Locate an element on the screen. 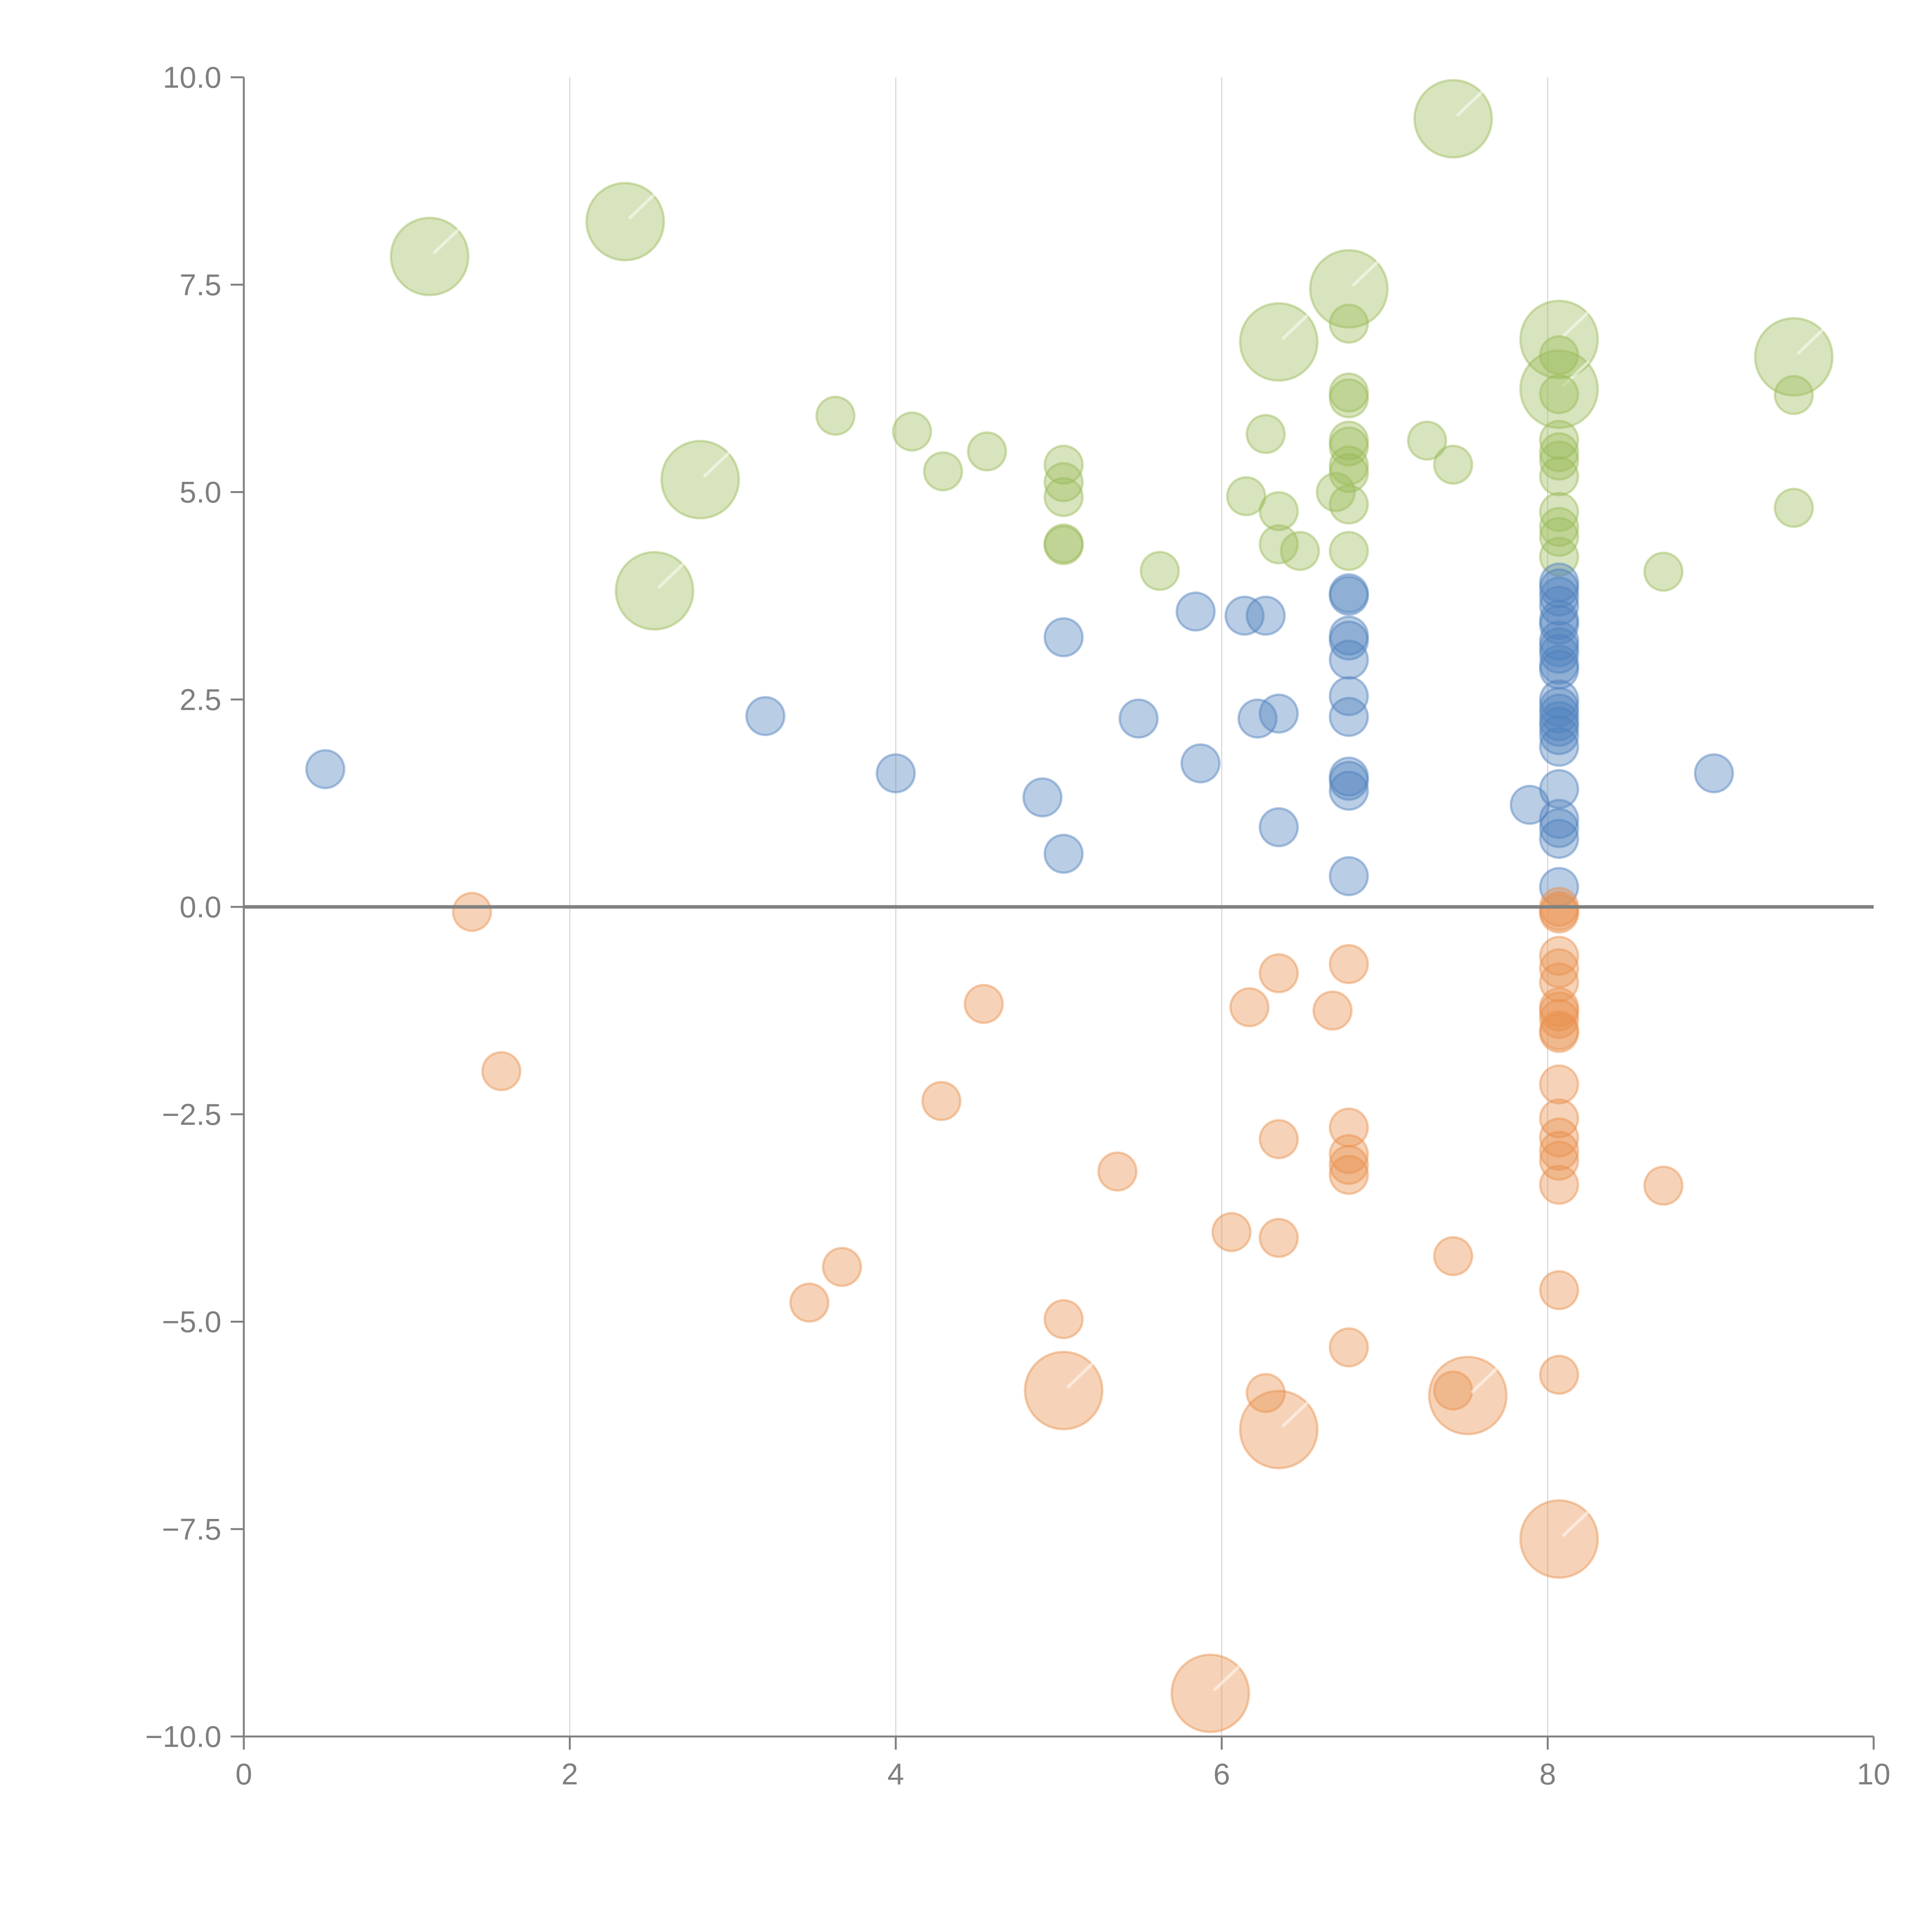 The image size is (1932, 1932). y-tick-label: −10.0 is located at coordinates (183, 1736).